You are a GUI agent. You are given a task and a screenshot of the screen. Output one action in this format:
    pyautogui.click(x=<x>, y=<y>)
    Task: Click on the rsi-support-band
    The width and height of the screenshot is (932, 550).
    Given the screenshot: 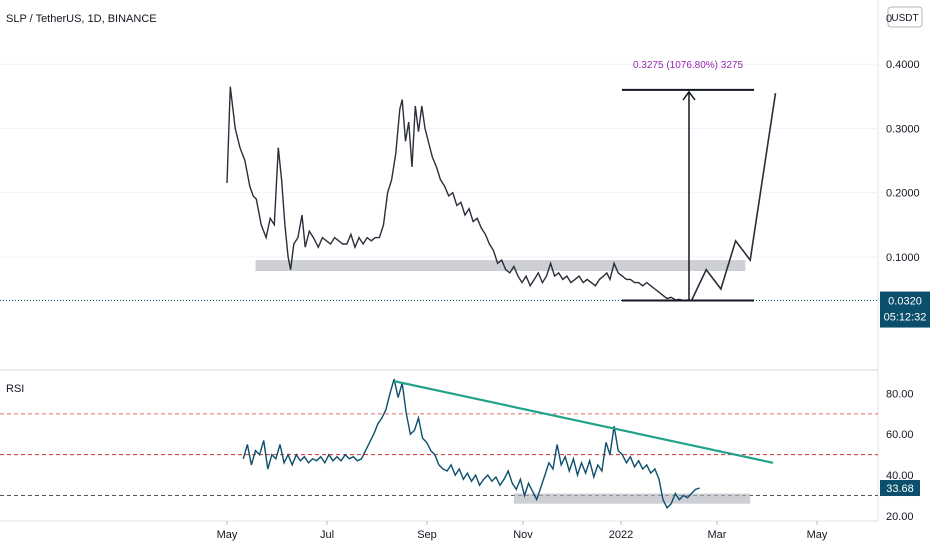 What is the action you would take?
    pyautogui.click(x=632, y=498)
    